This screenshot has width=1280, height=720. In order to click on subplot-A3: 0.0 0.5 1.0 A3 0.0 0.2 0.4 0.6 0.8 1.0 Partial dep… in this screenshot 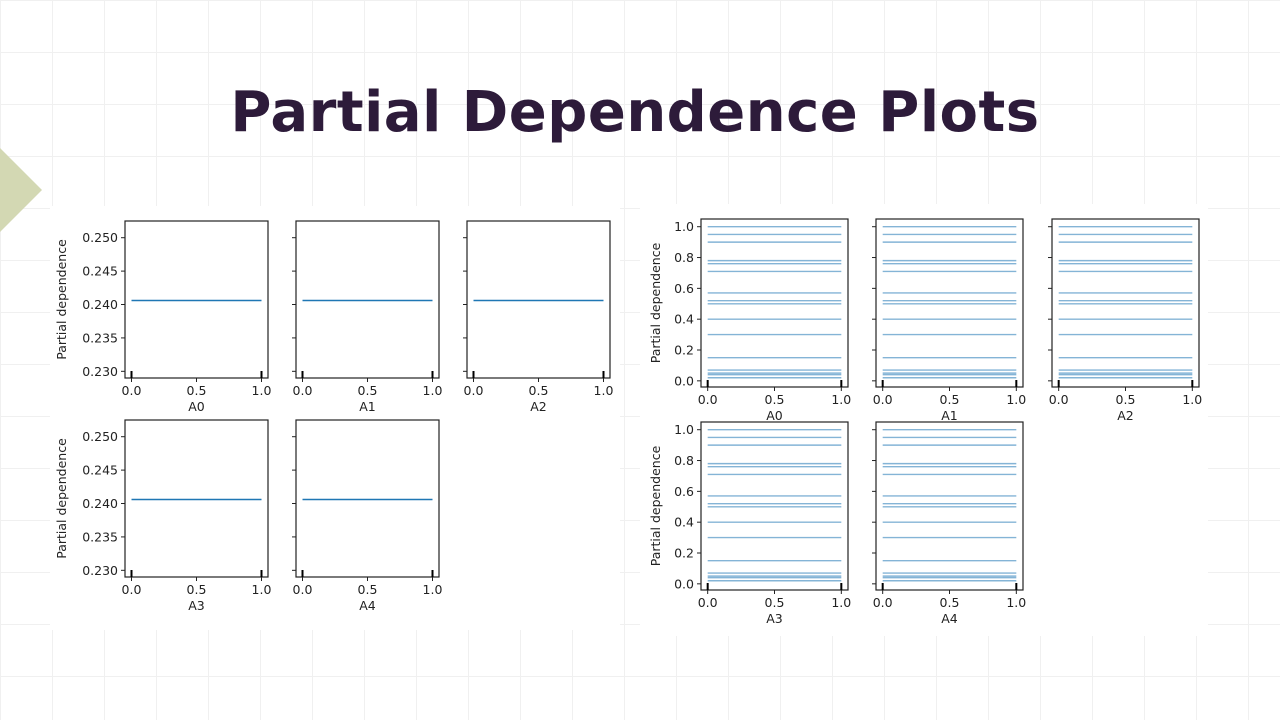, I will do `click(749, 523)`.